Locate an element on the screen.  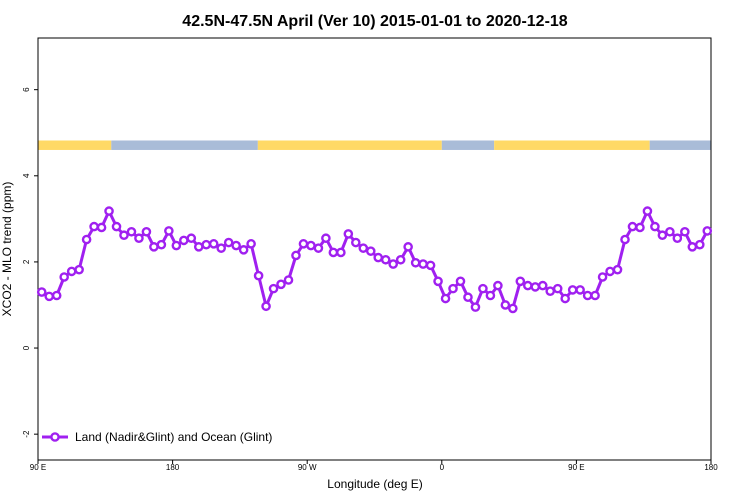
legend-marker is located at coordinates (55, 437).